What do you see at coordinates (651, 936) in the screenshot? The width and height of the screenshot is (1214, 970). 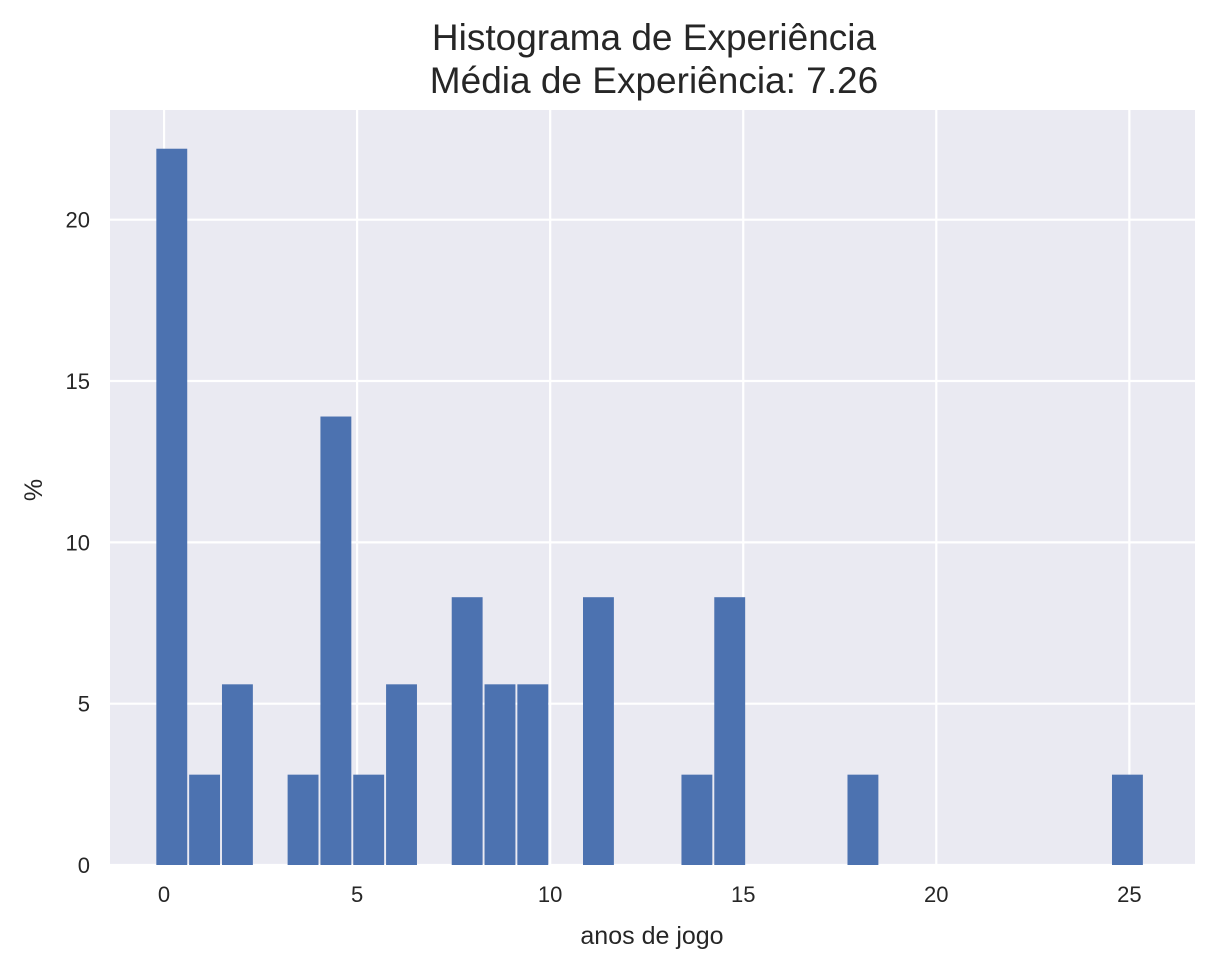 I see `x-axis-label: anos de jogo` at bounding box center [651, 936].